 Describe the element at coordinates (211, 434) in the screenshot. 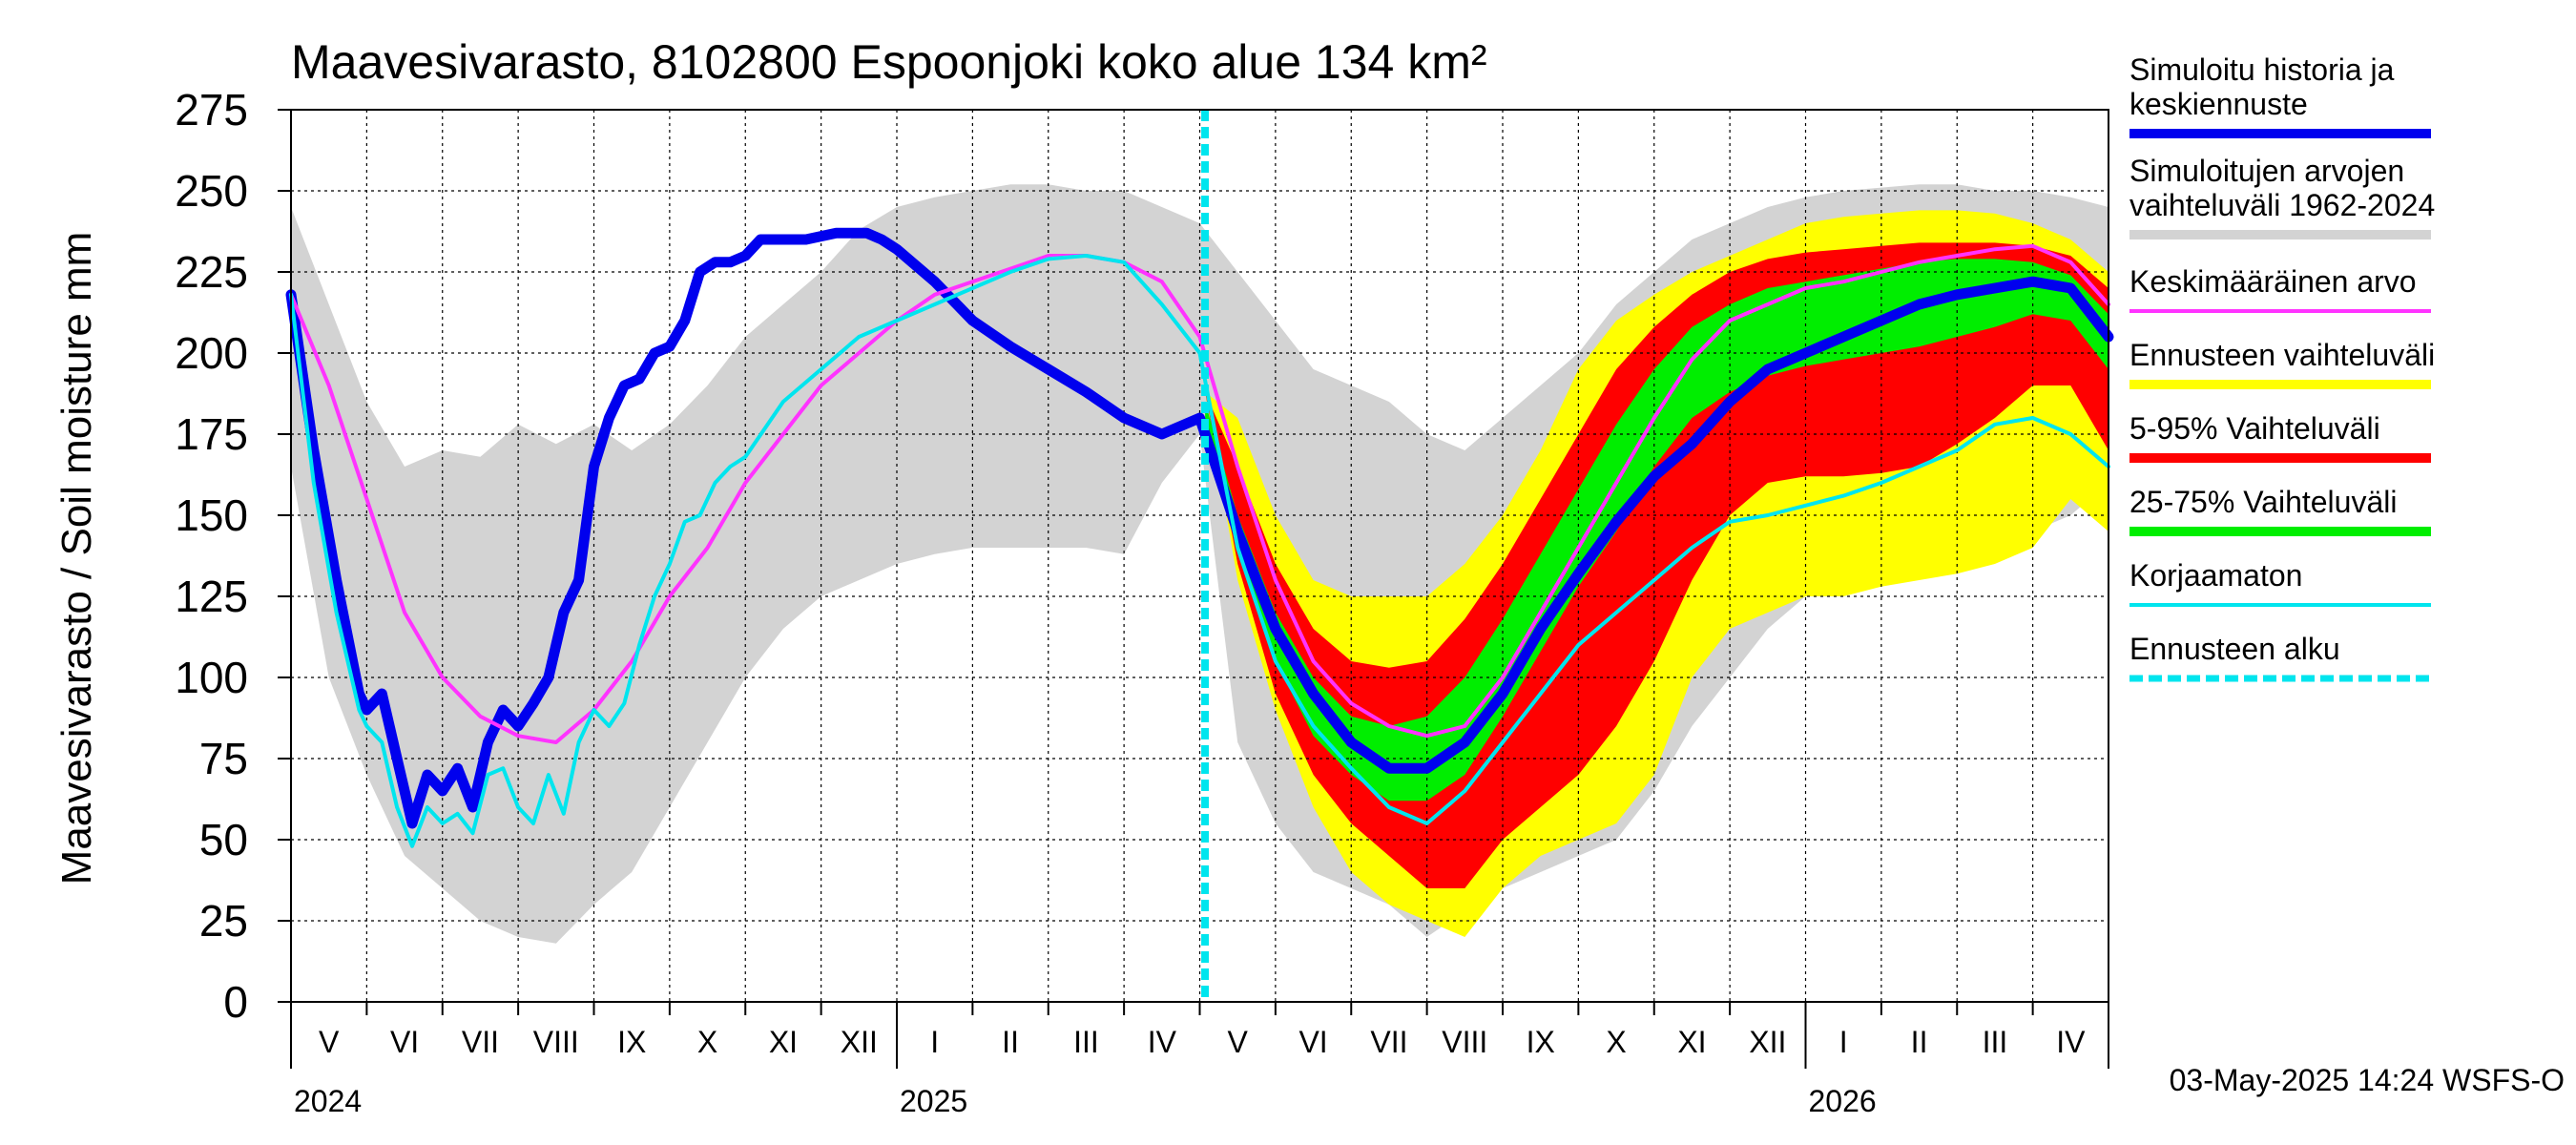

I see `y-tick-label: 175` at that location.